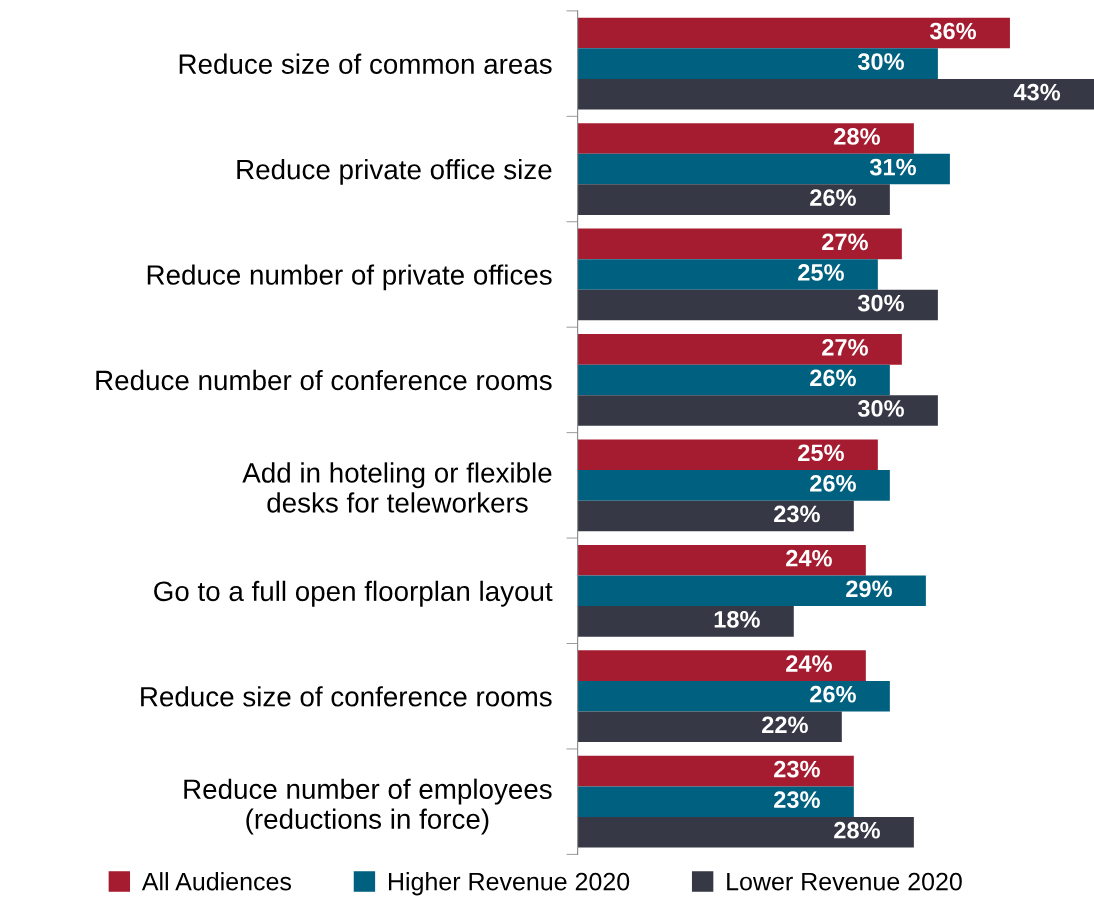 The height and width of the screenshot is (907, 1094). Describe the element at coordinates (349, 277) in the screenshot. I see `y-tick-label: Reduce number of private offices` at that location.